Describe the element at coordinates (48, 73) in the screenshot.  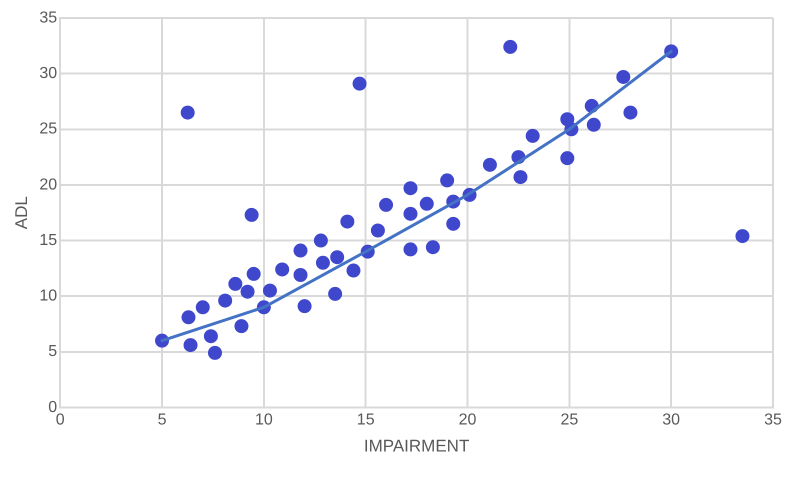
I see `y-tick-label: 30` at that location.